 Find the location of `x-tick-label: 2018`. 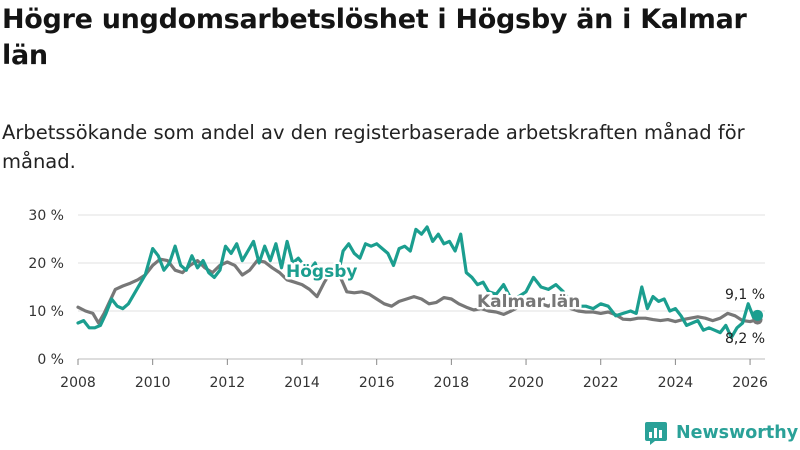

x-tick-label: 2018 is located at coordinates (452, 383).